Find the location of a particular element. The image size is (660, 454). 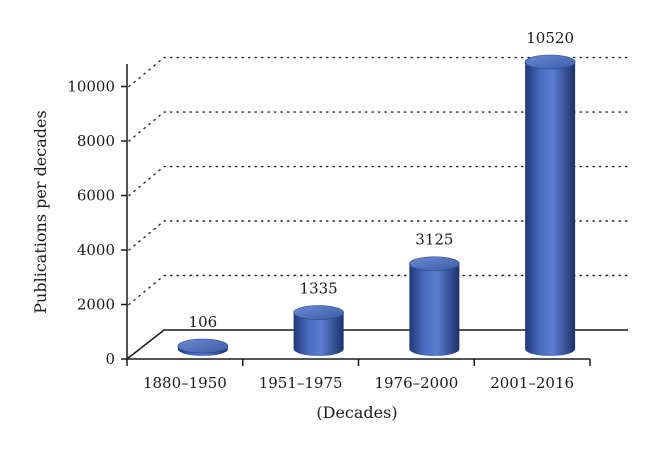

y-axis-tick-labels: 0 2000 4000 6000 8000 10000 is located at coordinates (91, 223).